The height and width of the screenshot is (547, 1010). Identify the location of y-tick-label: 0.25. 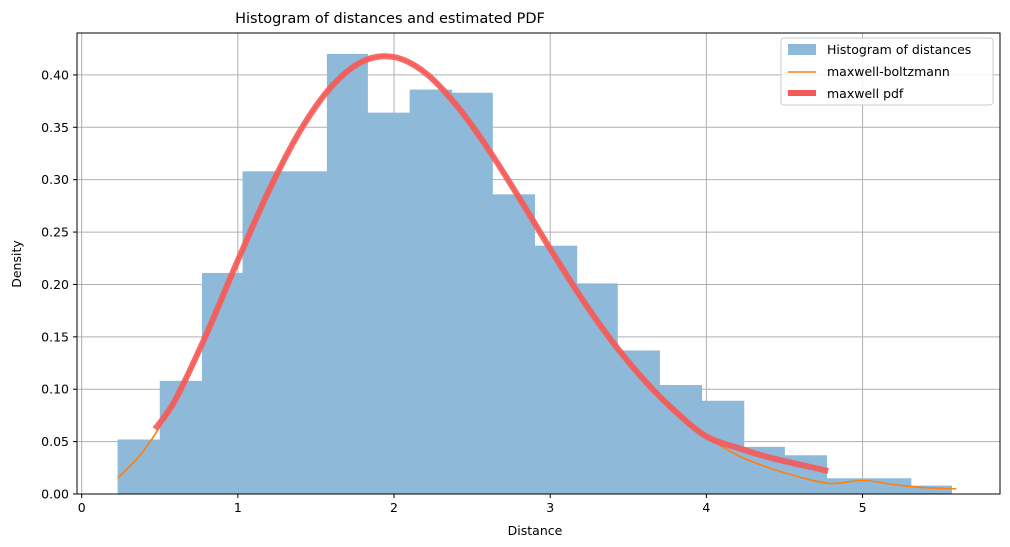
(55, 232).